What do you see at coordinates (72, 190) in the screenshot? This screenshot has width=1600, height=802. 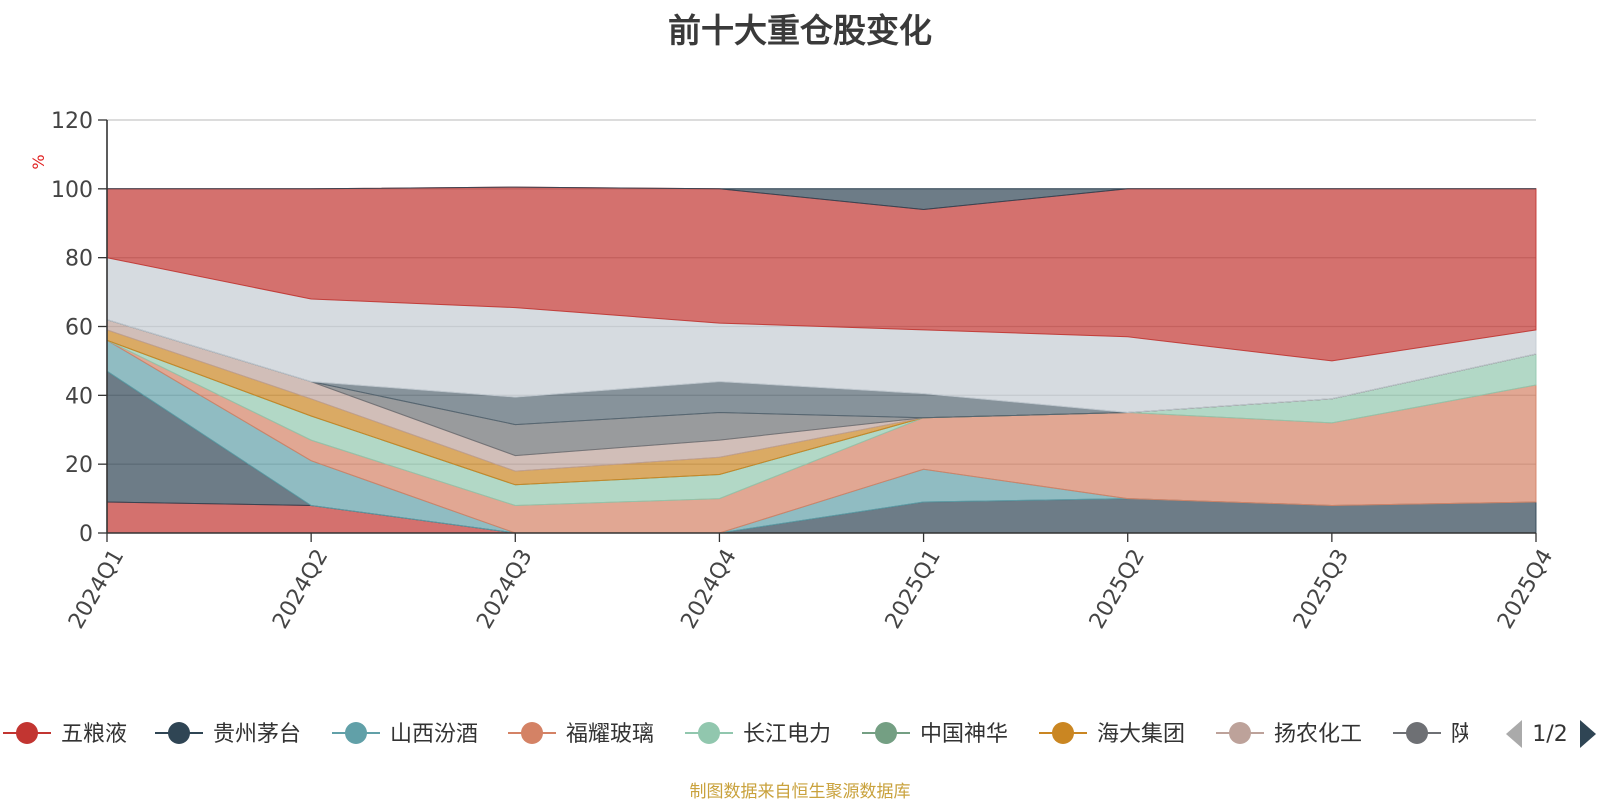 I see `y-tick-label: 100` at bounding box center [72, 190].